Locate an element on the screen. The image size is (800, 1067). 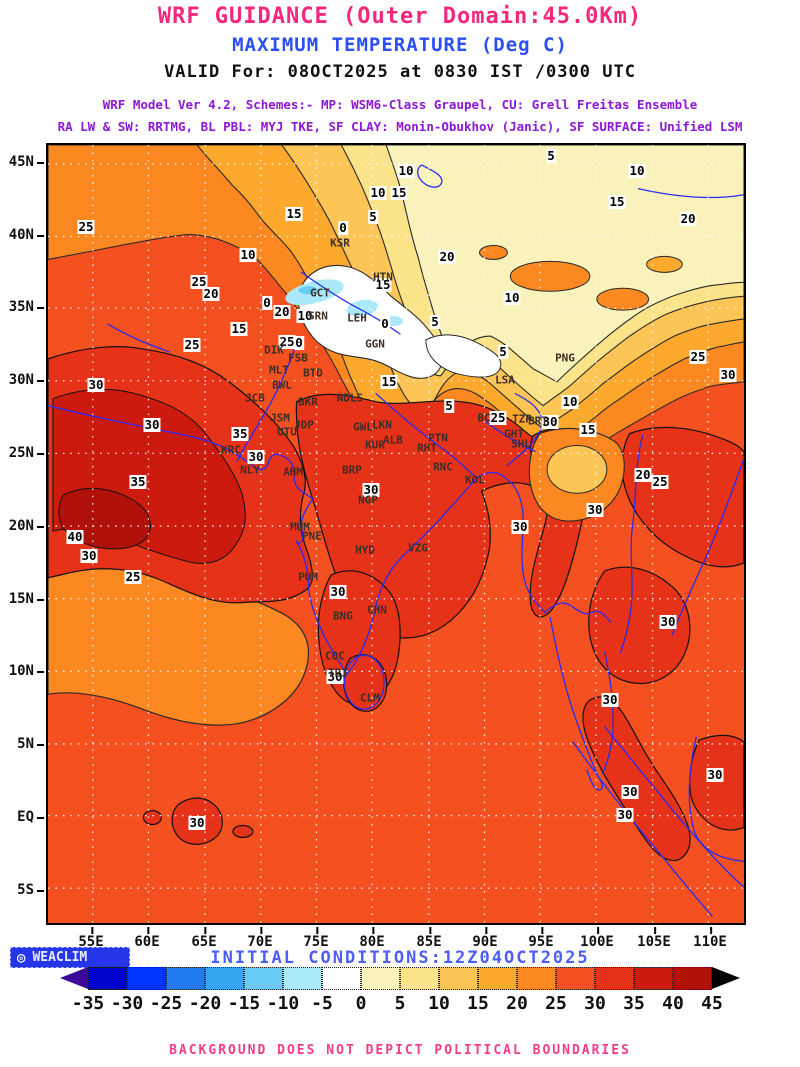
latitude-tick-label: 40N is located at coordinates (22, 235).